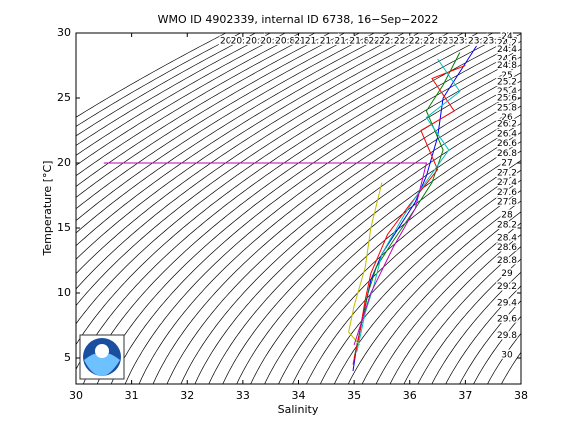 Image resolution: width=576 pixels, height=432 pixels. What do you see at coordinates (463, 42) in the screenshot?
I see `contour-label: 23.2` at bounding box center [463, 42].